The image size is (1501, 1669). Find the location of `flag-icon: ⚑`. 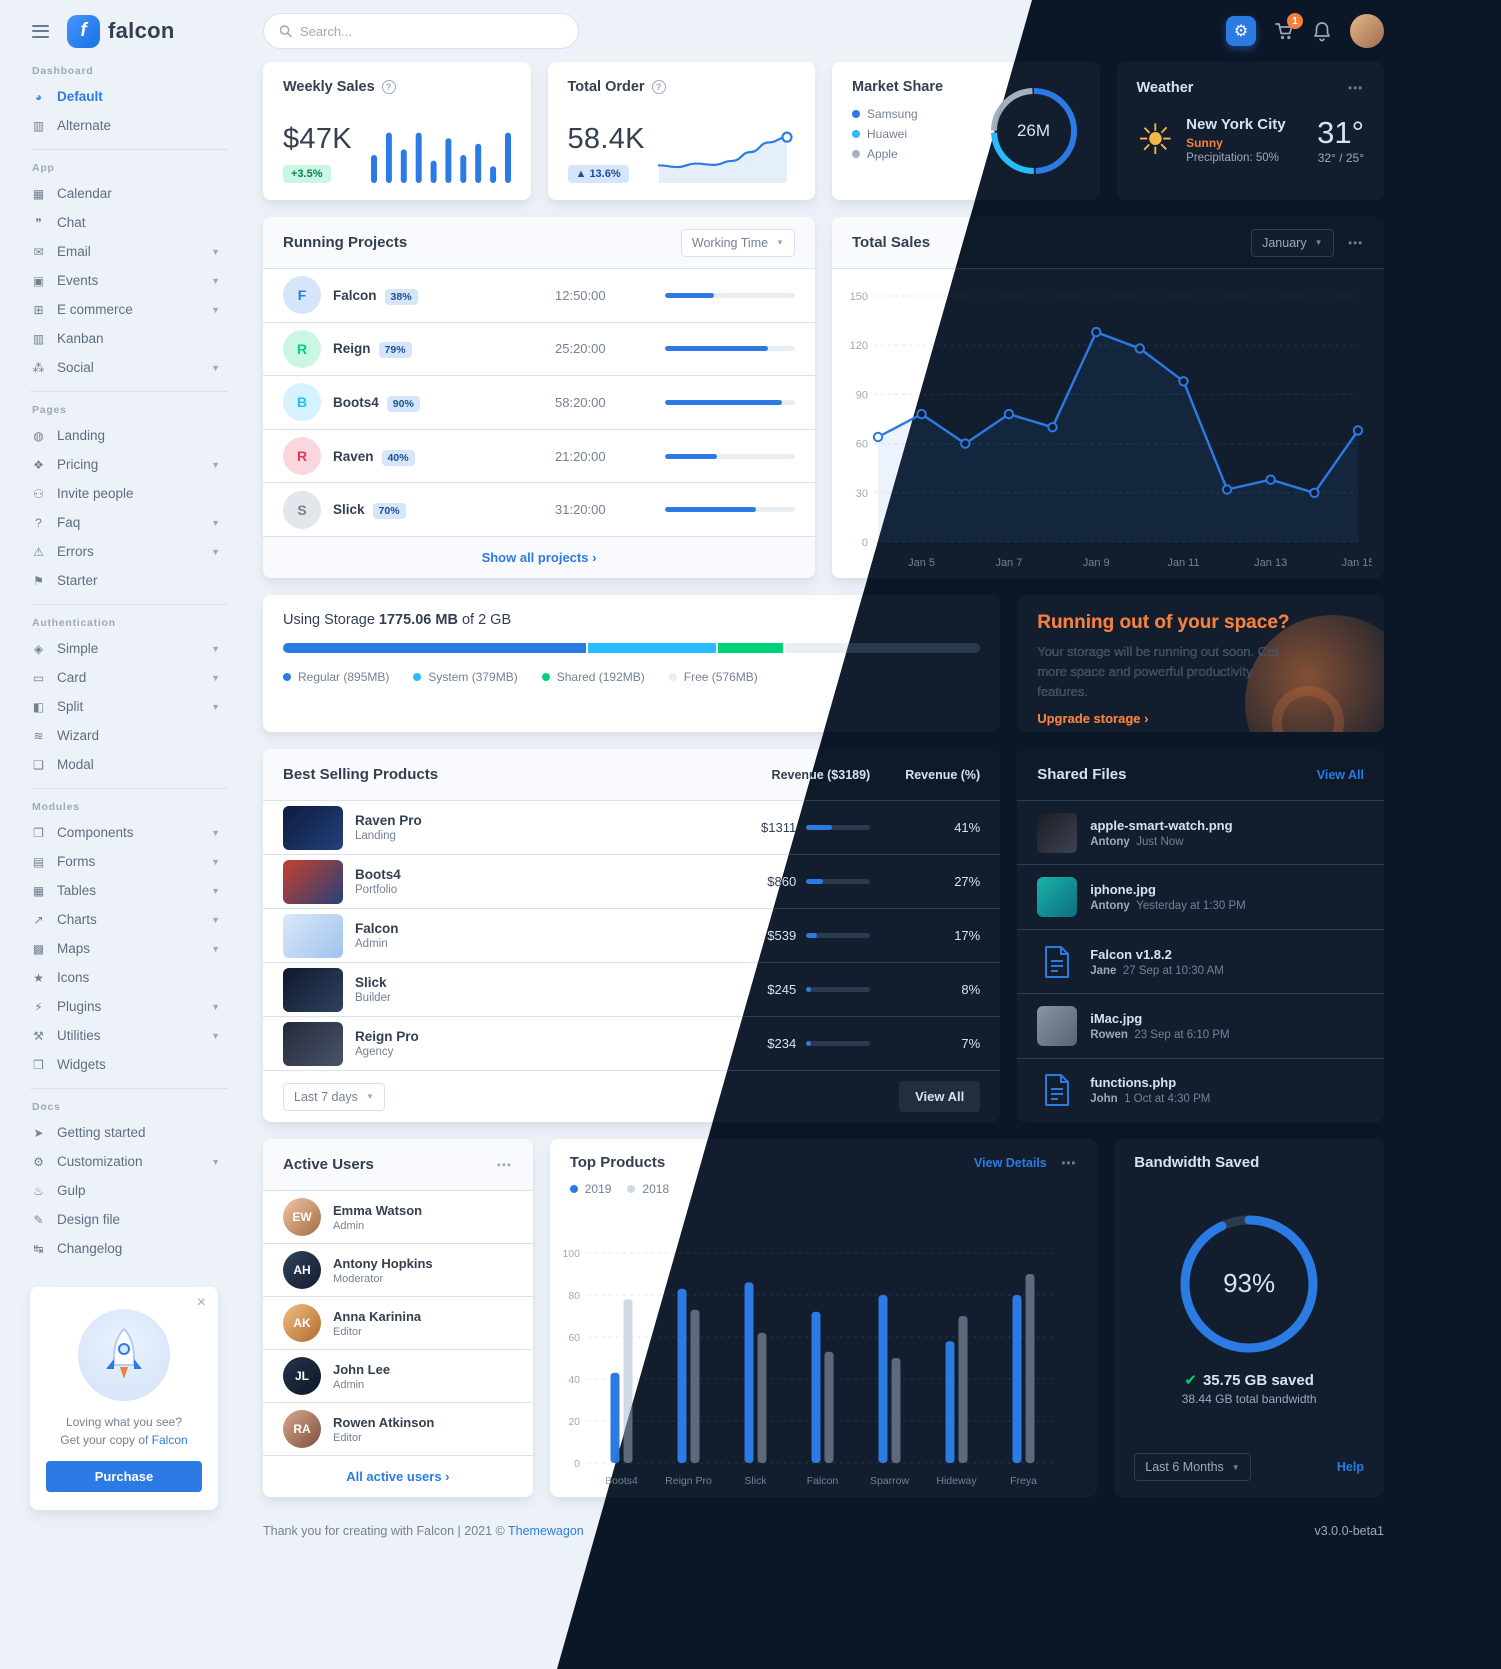

flag-icon: ⚑ is located at coordinates (38, 580).